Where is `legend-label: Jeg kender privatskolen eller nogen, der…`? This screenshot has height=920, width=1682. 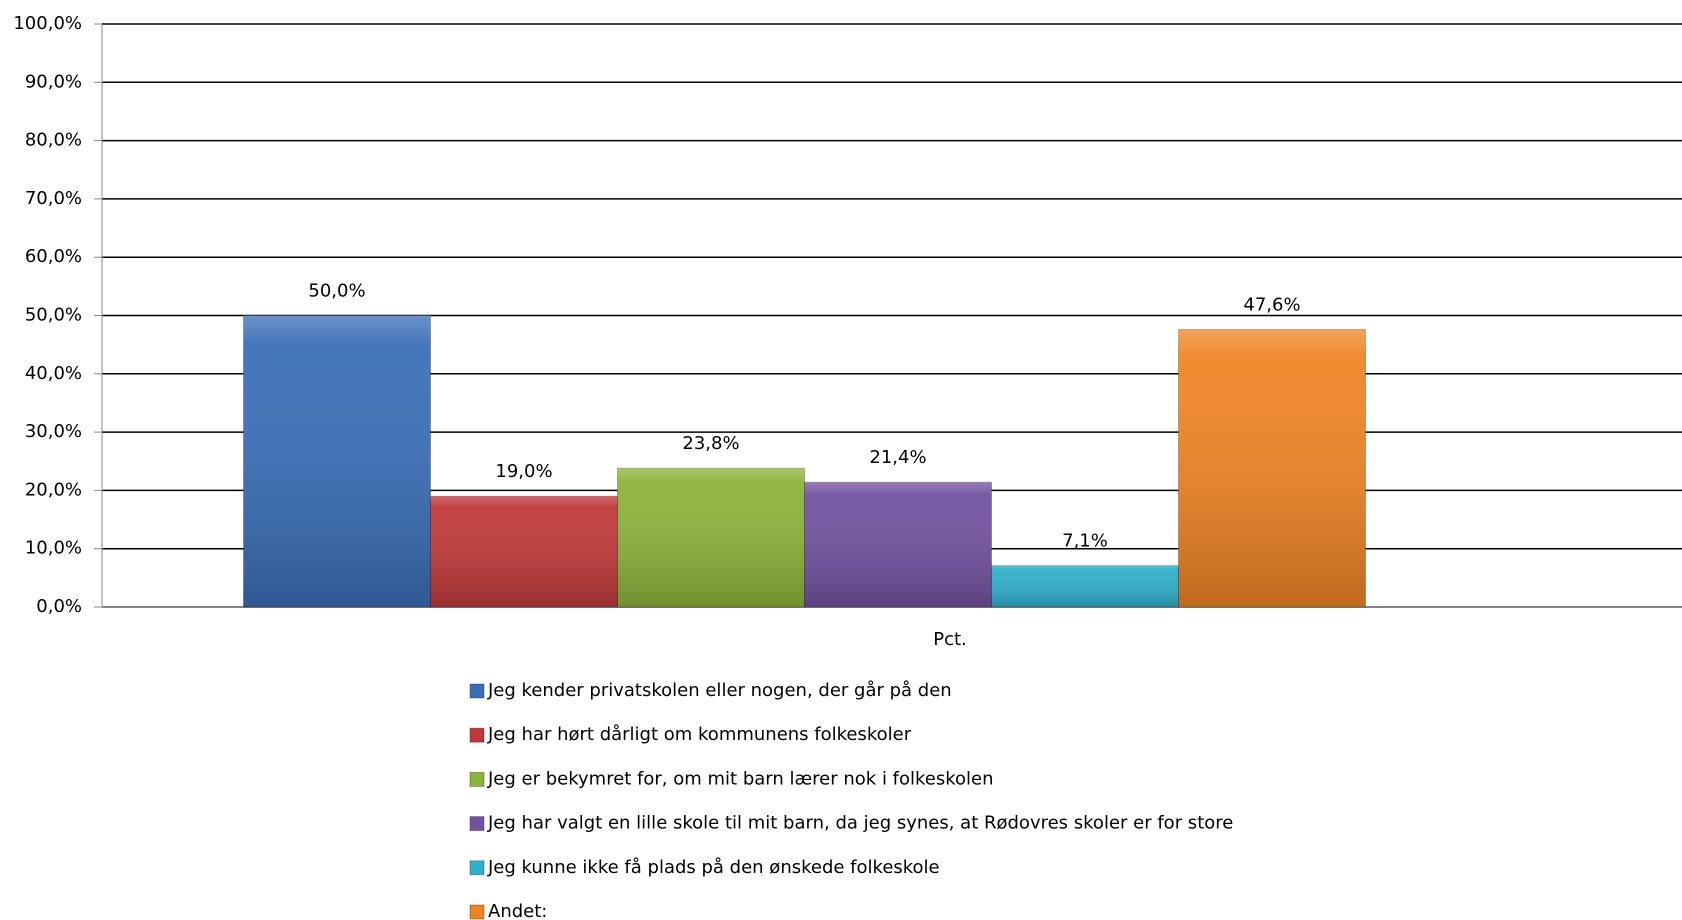 legend-label: Jeg kender privatskolen eller nogen, der… is located at coordinates (719, 690).